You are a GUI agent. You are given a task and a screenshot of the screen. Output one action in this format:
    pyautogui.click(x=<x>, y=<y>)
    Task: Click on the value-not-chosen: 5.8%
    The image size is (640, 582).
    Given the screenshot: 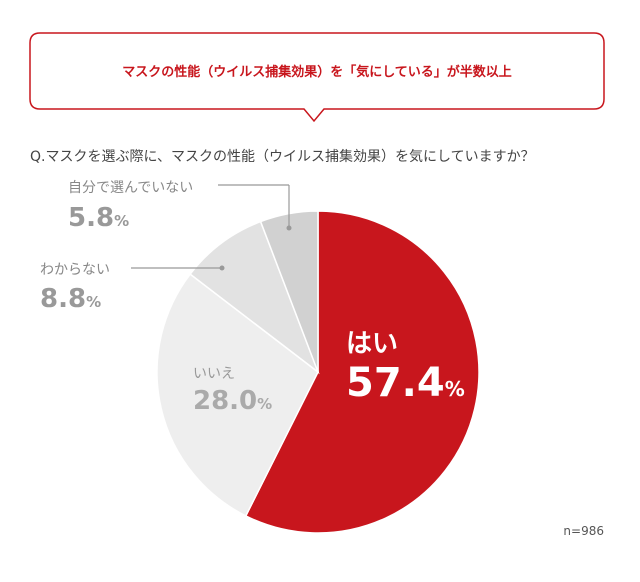 What is the action you would take?
    pyautogui.click(x=98, y=218)
    